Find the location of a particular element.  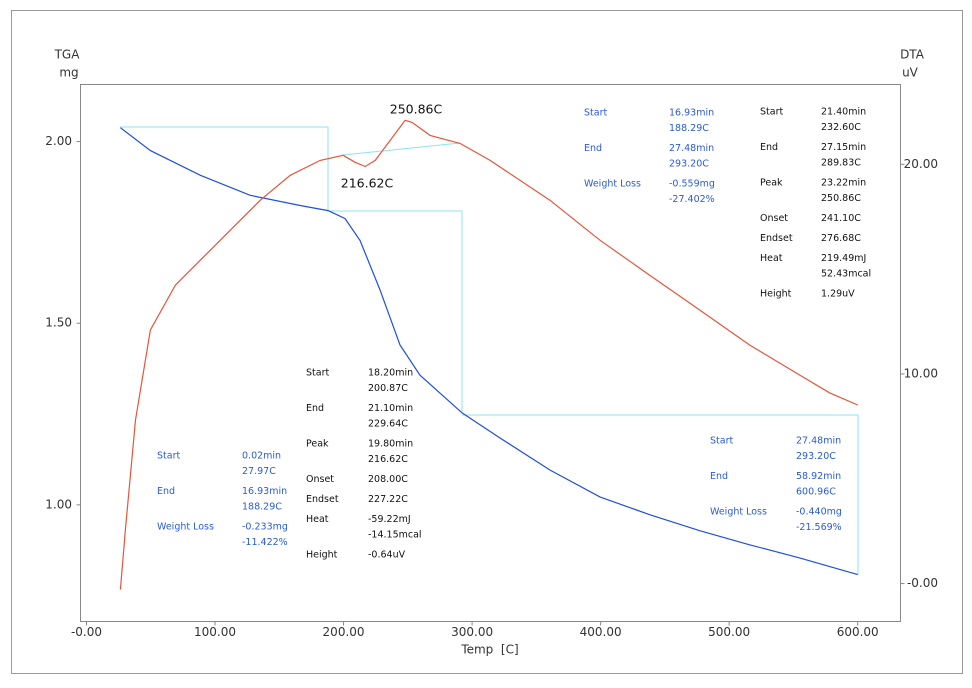

peak-label: 216.62C is located at coordinates (367, 183).